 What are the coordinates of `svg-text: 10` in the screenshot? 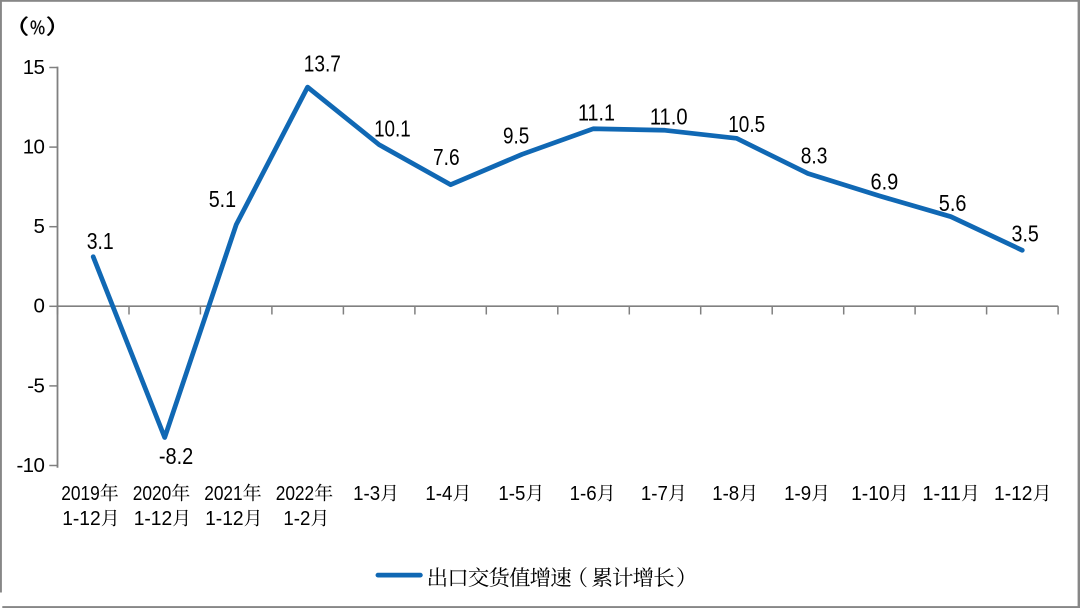 It's located at (34, 147).